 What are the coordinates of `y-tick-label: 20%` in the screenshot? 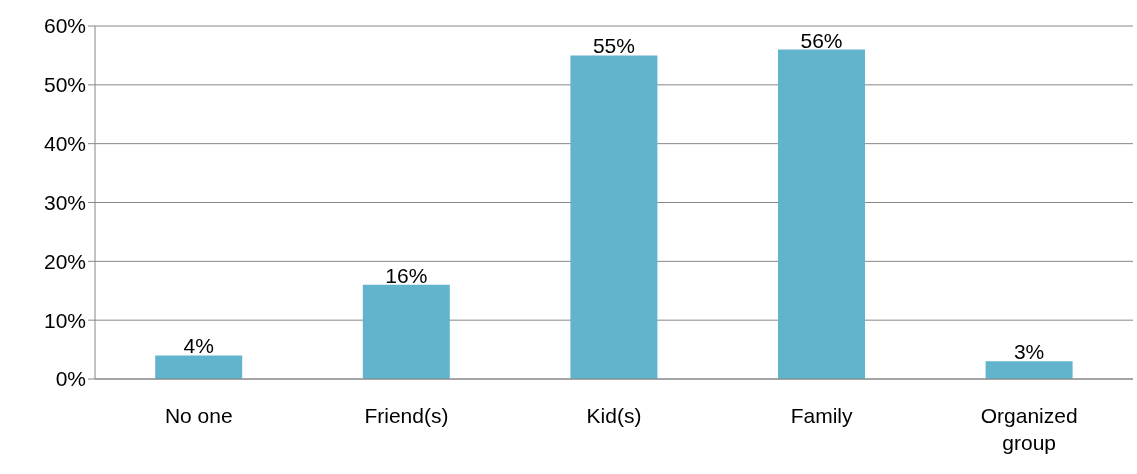 It's located at (64, 261).